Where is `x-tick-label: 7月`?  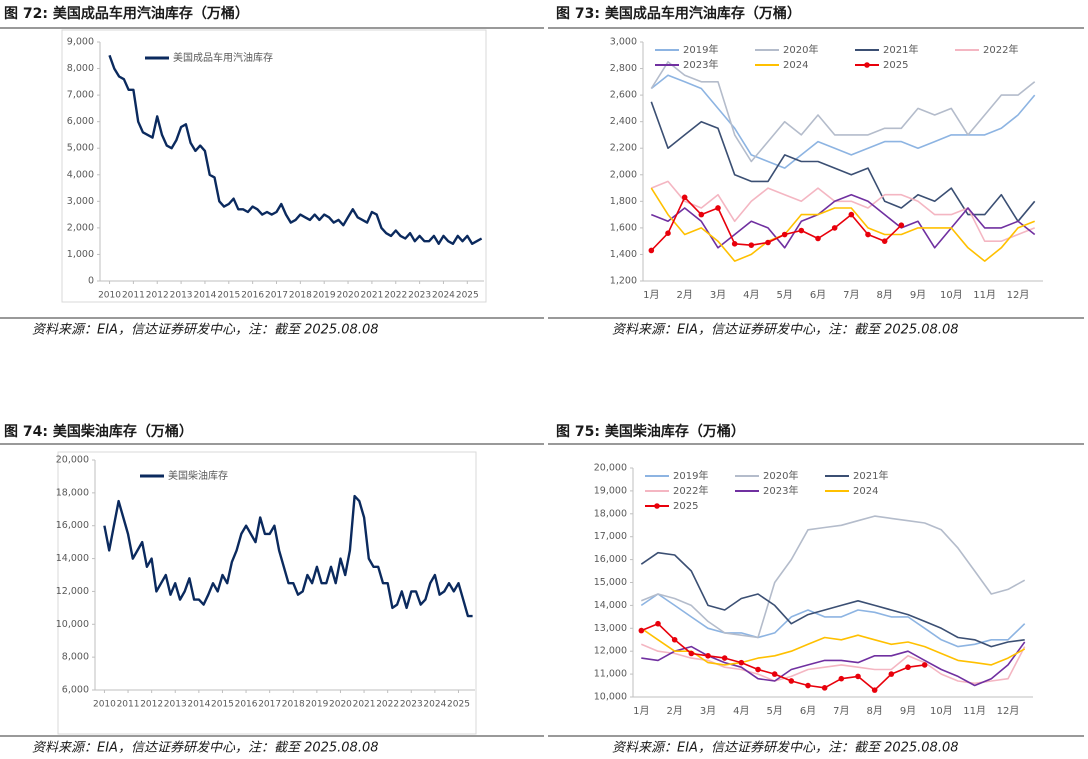
x-tick-label: 7月 is located at coordinates (841, 711).